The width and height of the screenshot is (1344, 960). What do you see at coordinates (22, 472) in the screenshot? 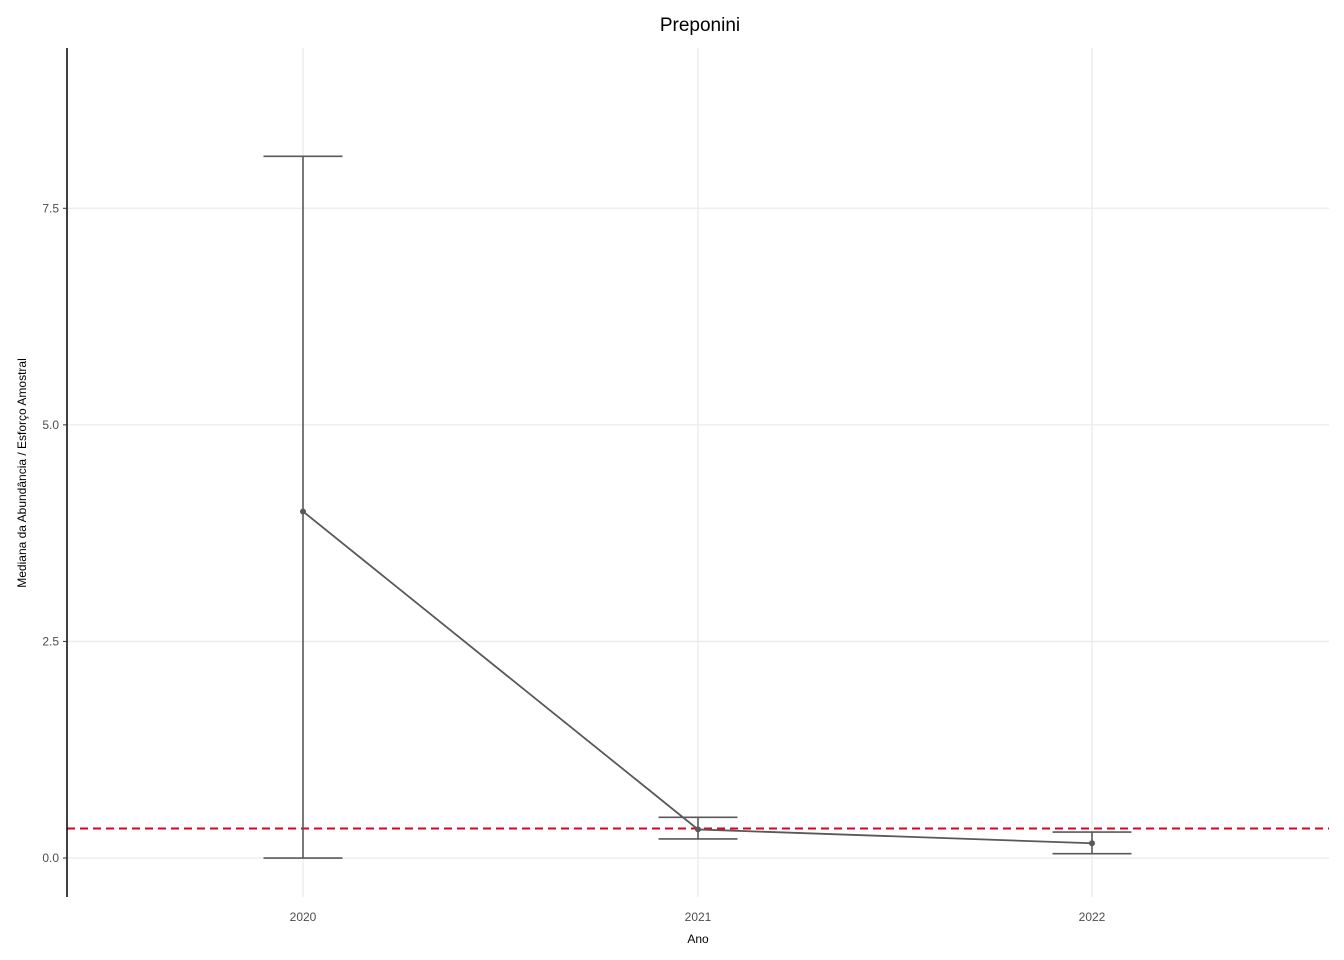
I see `y-axis-title: Mediana da Abundância / Esforço Amostral` at bounding box center [22, 472].